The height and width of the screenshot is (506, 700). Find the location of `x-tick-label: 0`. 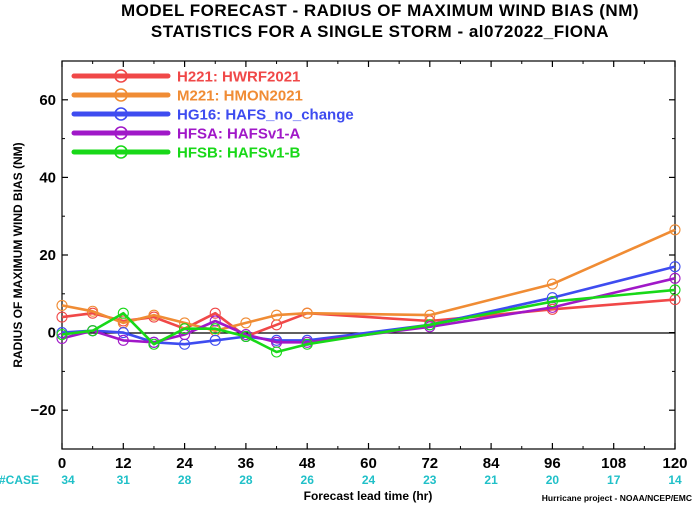

x-tick-label: 0 is located at coordinates (62, 463).